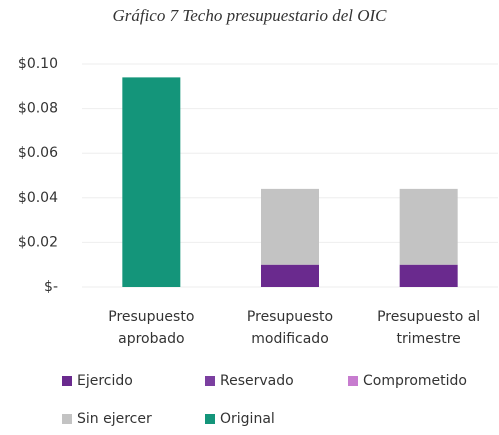 This screenshot has height=435, width=499. I want to click on legend-item: Ejercido, so click(97, 381).